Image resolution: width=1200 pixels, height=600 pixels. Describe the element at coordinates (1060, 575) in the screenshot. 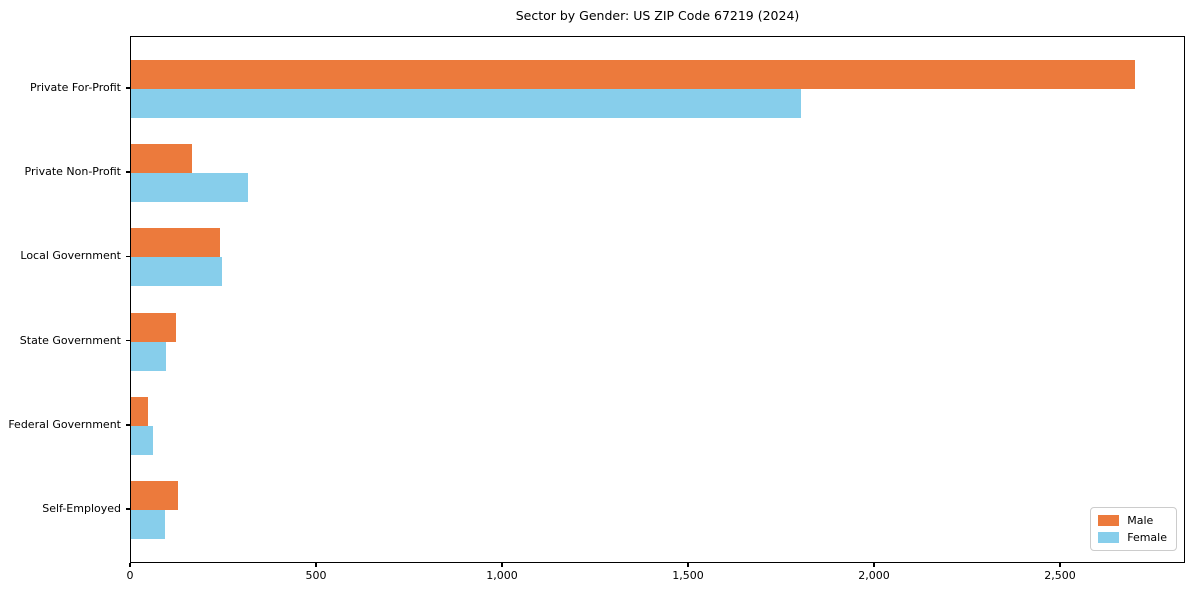

I see `x-tick-label: 2,500` at that location.